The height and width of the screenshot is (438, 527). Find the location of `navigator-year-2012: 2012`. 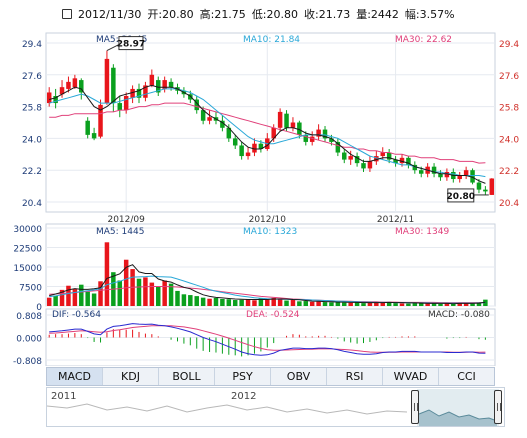

navigator-year-2012: 2012 is located at coordinates (244, 396).